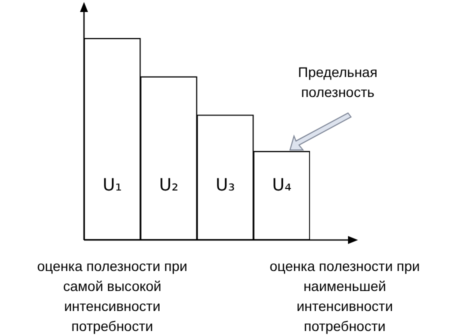 The image size is (470, 335). What do you see at coordinates (337, 82) in the screenshot?
I see `annotation: Предельная полезность` at bounding box center [337, 82].